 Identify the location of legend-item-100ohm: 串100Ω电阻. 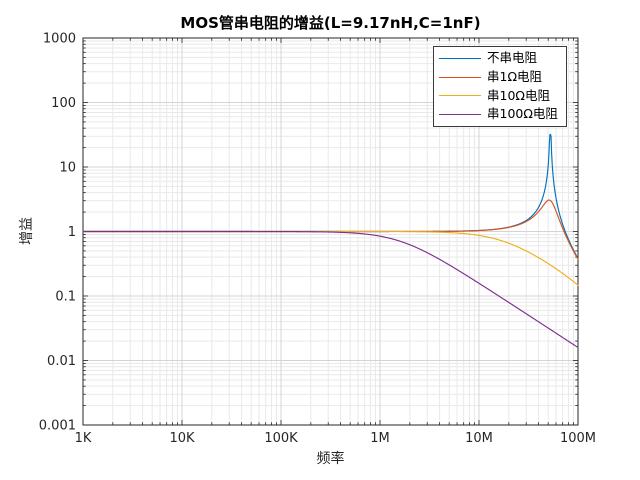
(500, 114).